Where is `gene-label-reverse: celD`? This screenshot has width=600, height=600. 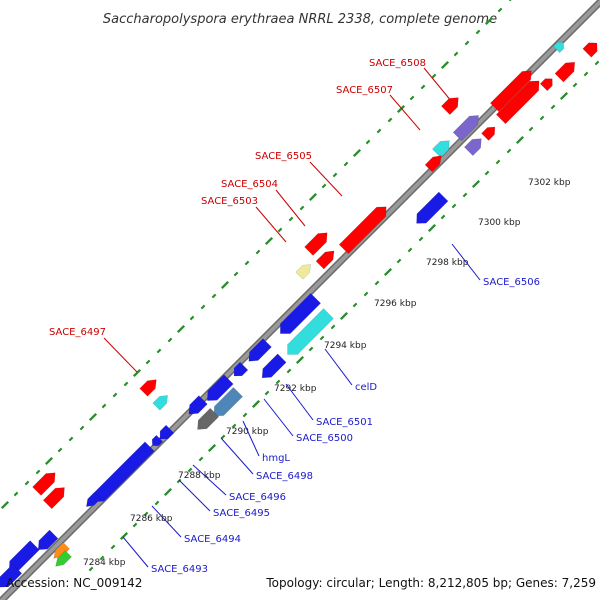
gene-label-reverse: celD is located at coordinates (366, 387).